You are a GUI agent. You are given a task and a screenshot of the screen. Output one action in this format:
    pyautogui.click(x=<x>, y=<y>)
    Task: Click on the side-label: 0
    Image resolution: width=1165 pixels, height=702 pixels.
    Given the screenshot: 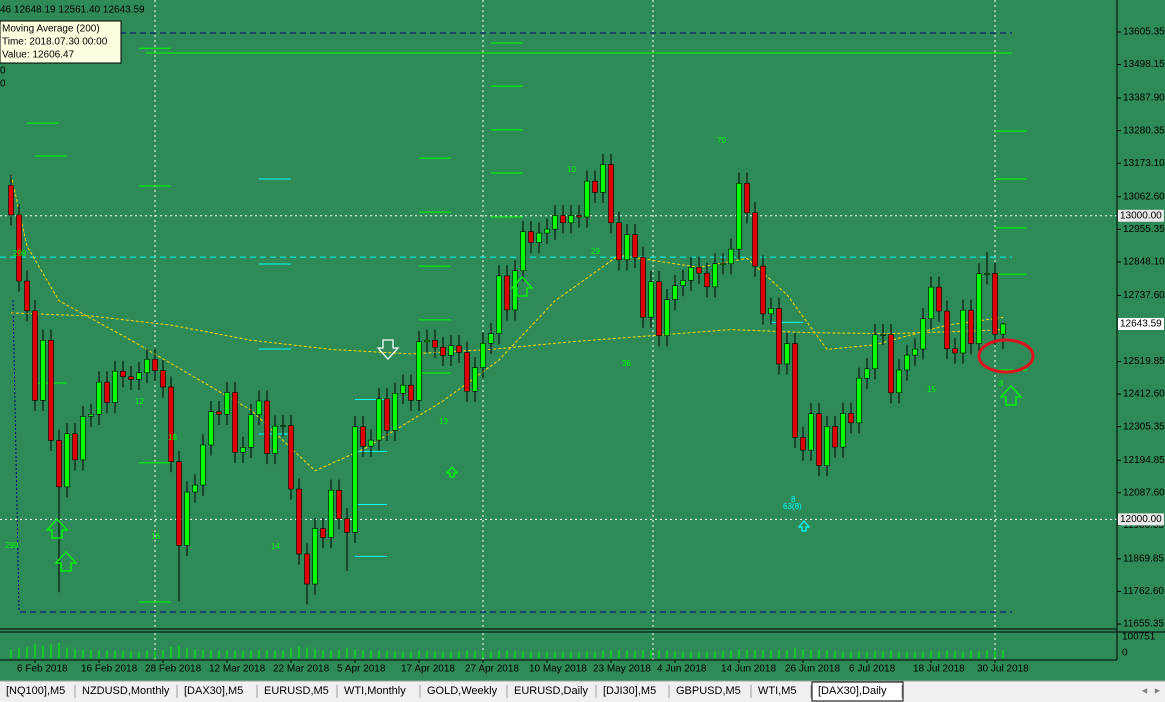 What is the action you would take?
    pyautogui.click(x=3, y=71)
    